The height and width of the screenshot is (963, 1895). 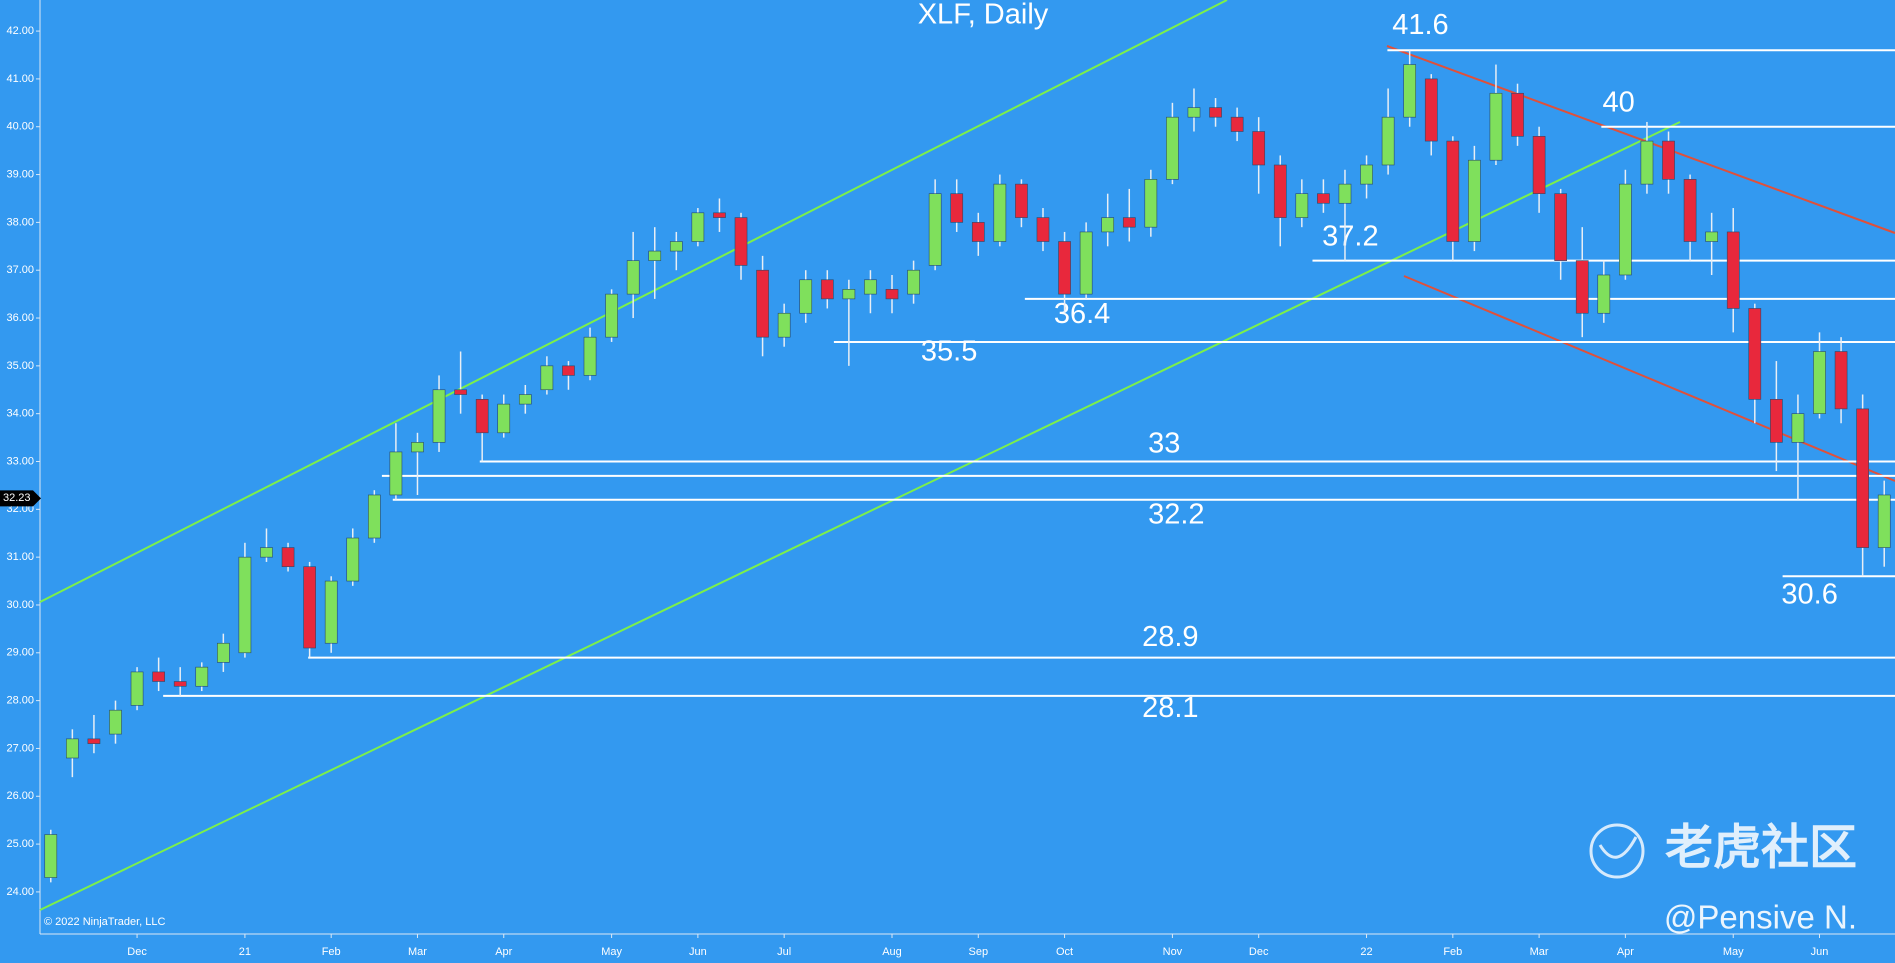 What do you see at coordinates (892, 952) in the screenshot?
I see `x-tick-label: Aug` at bounding box center [892, 952].